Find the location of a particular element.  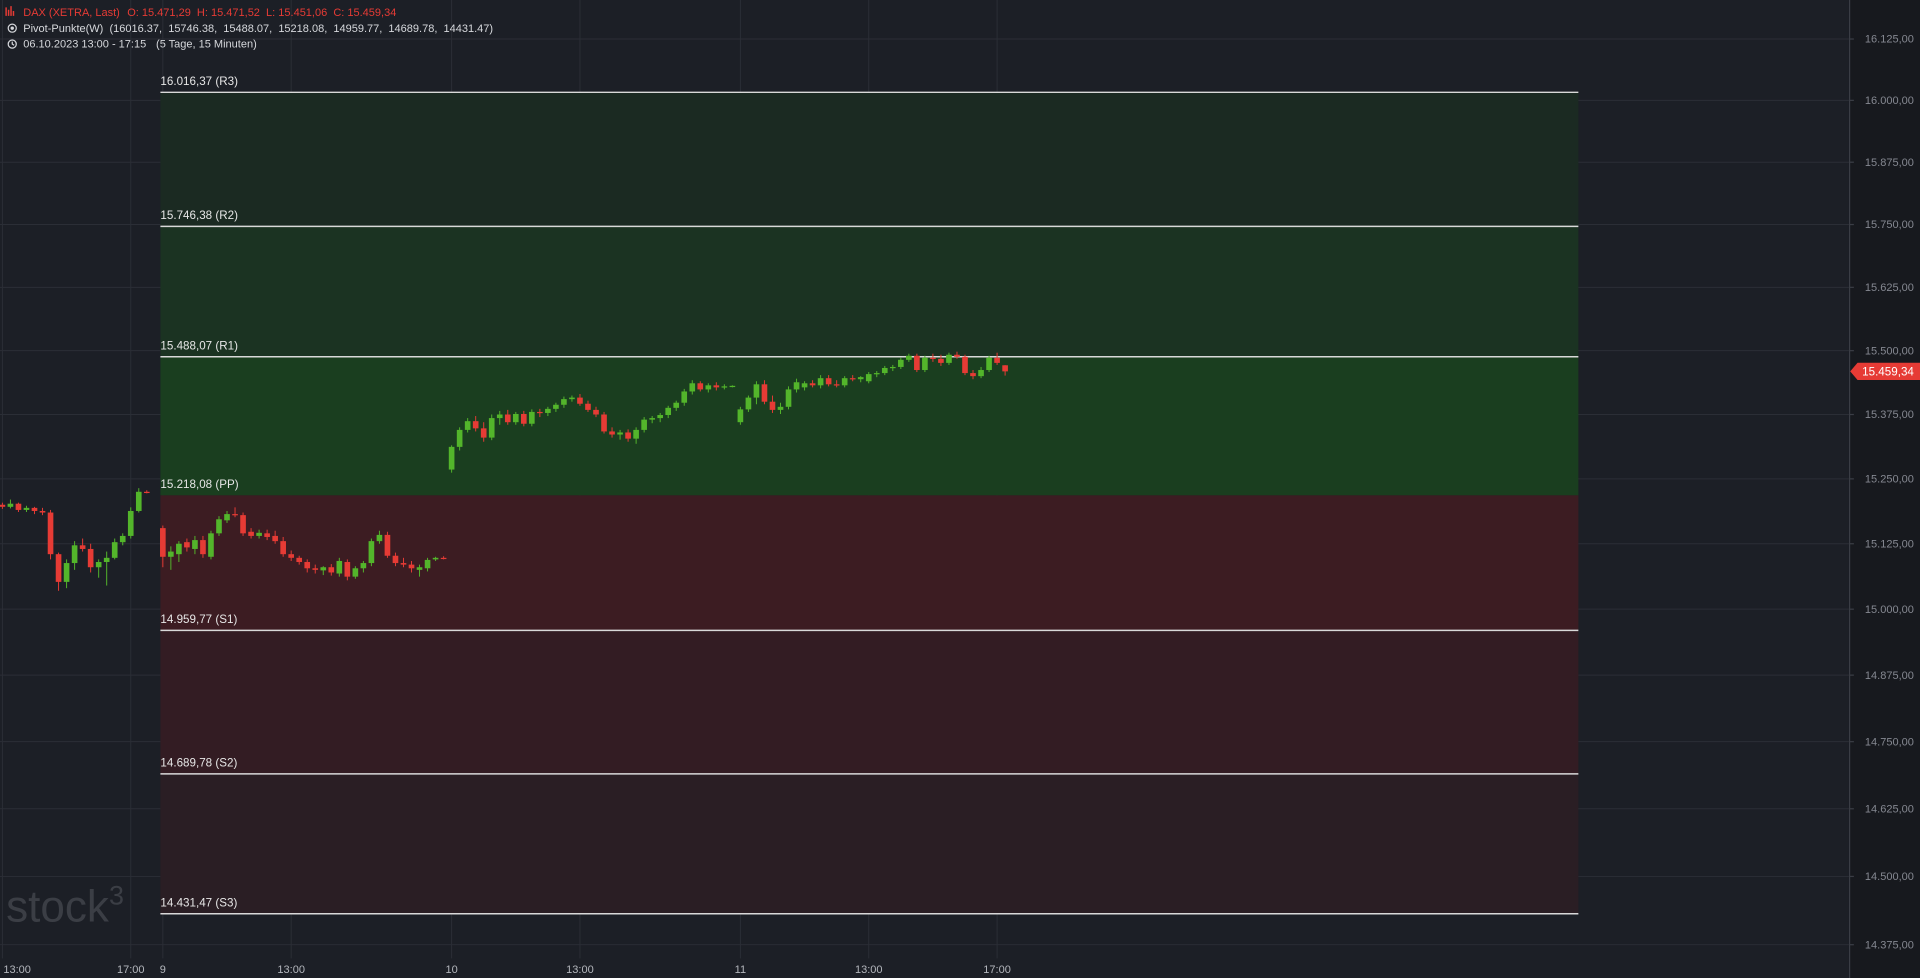

pivot-label: 15.488,07 (R1) is located at coordinates (199, 345).